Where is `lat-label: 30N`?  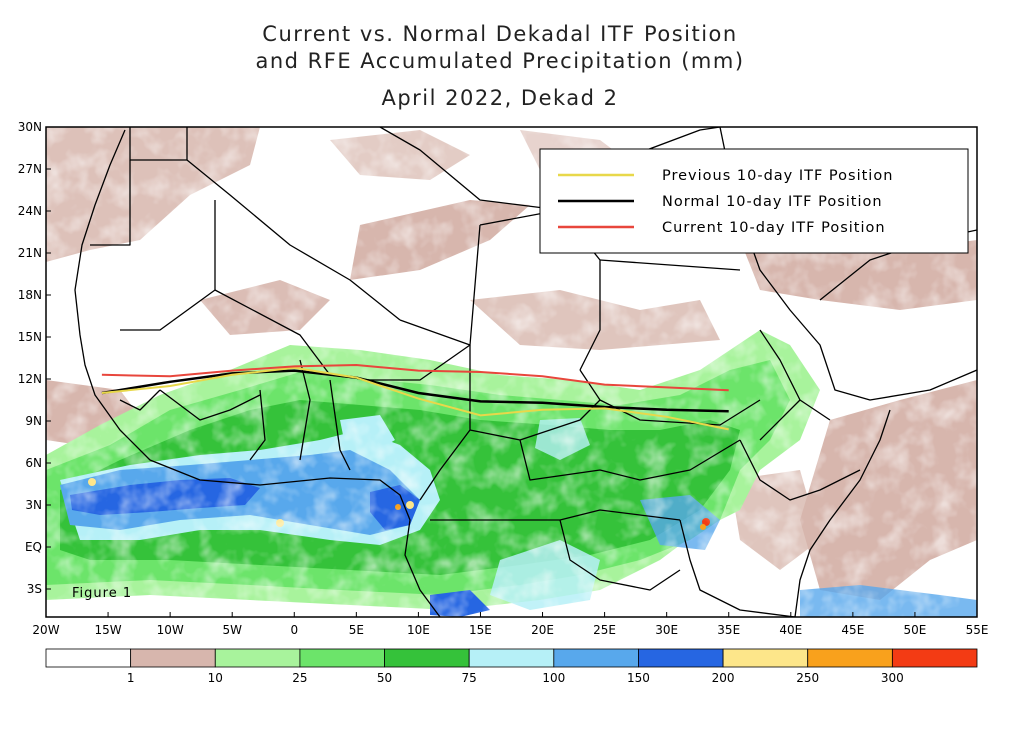 lat-label: 30N is located at coordinates (30, 127).